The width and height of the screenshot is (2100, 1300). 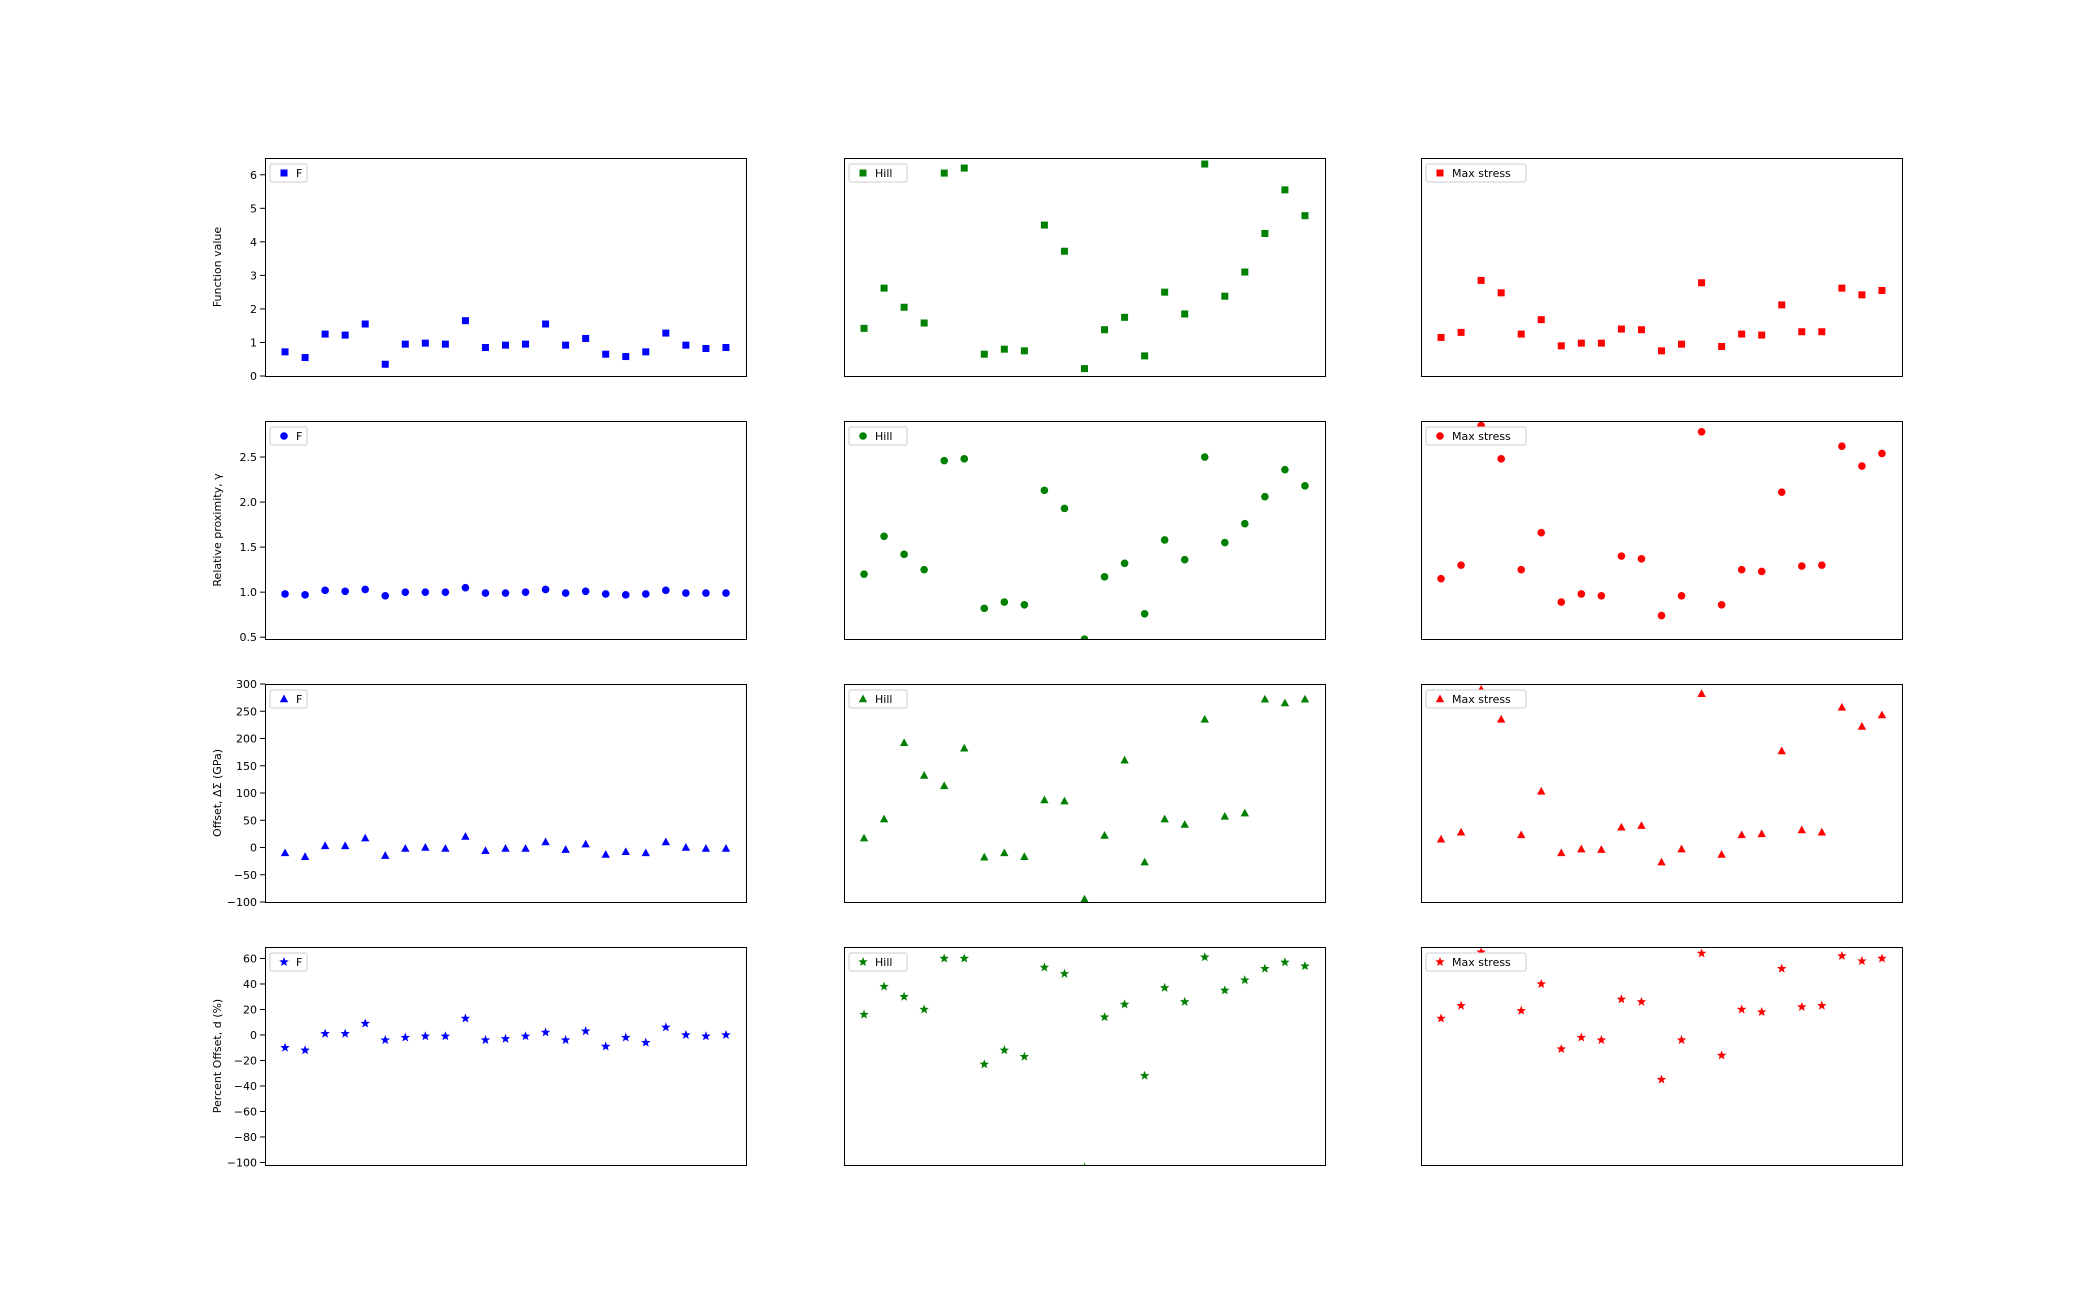 I want to click on legend-label: Max stress, so click(x=1481, y=699).